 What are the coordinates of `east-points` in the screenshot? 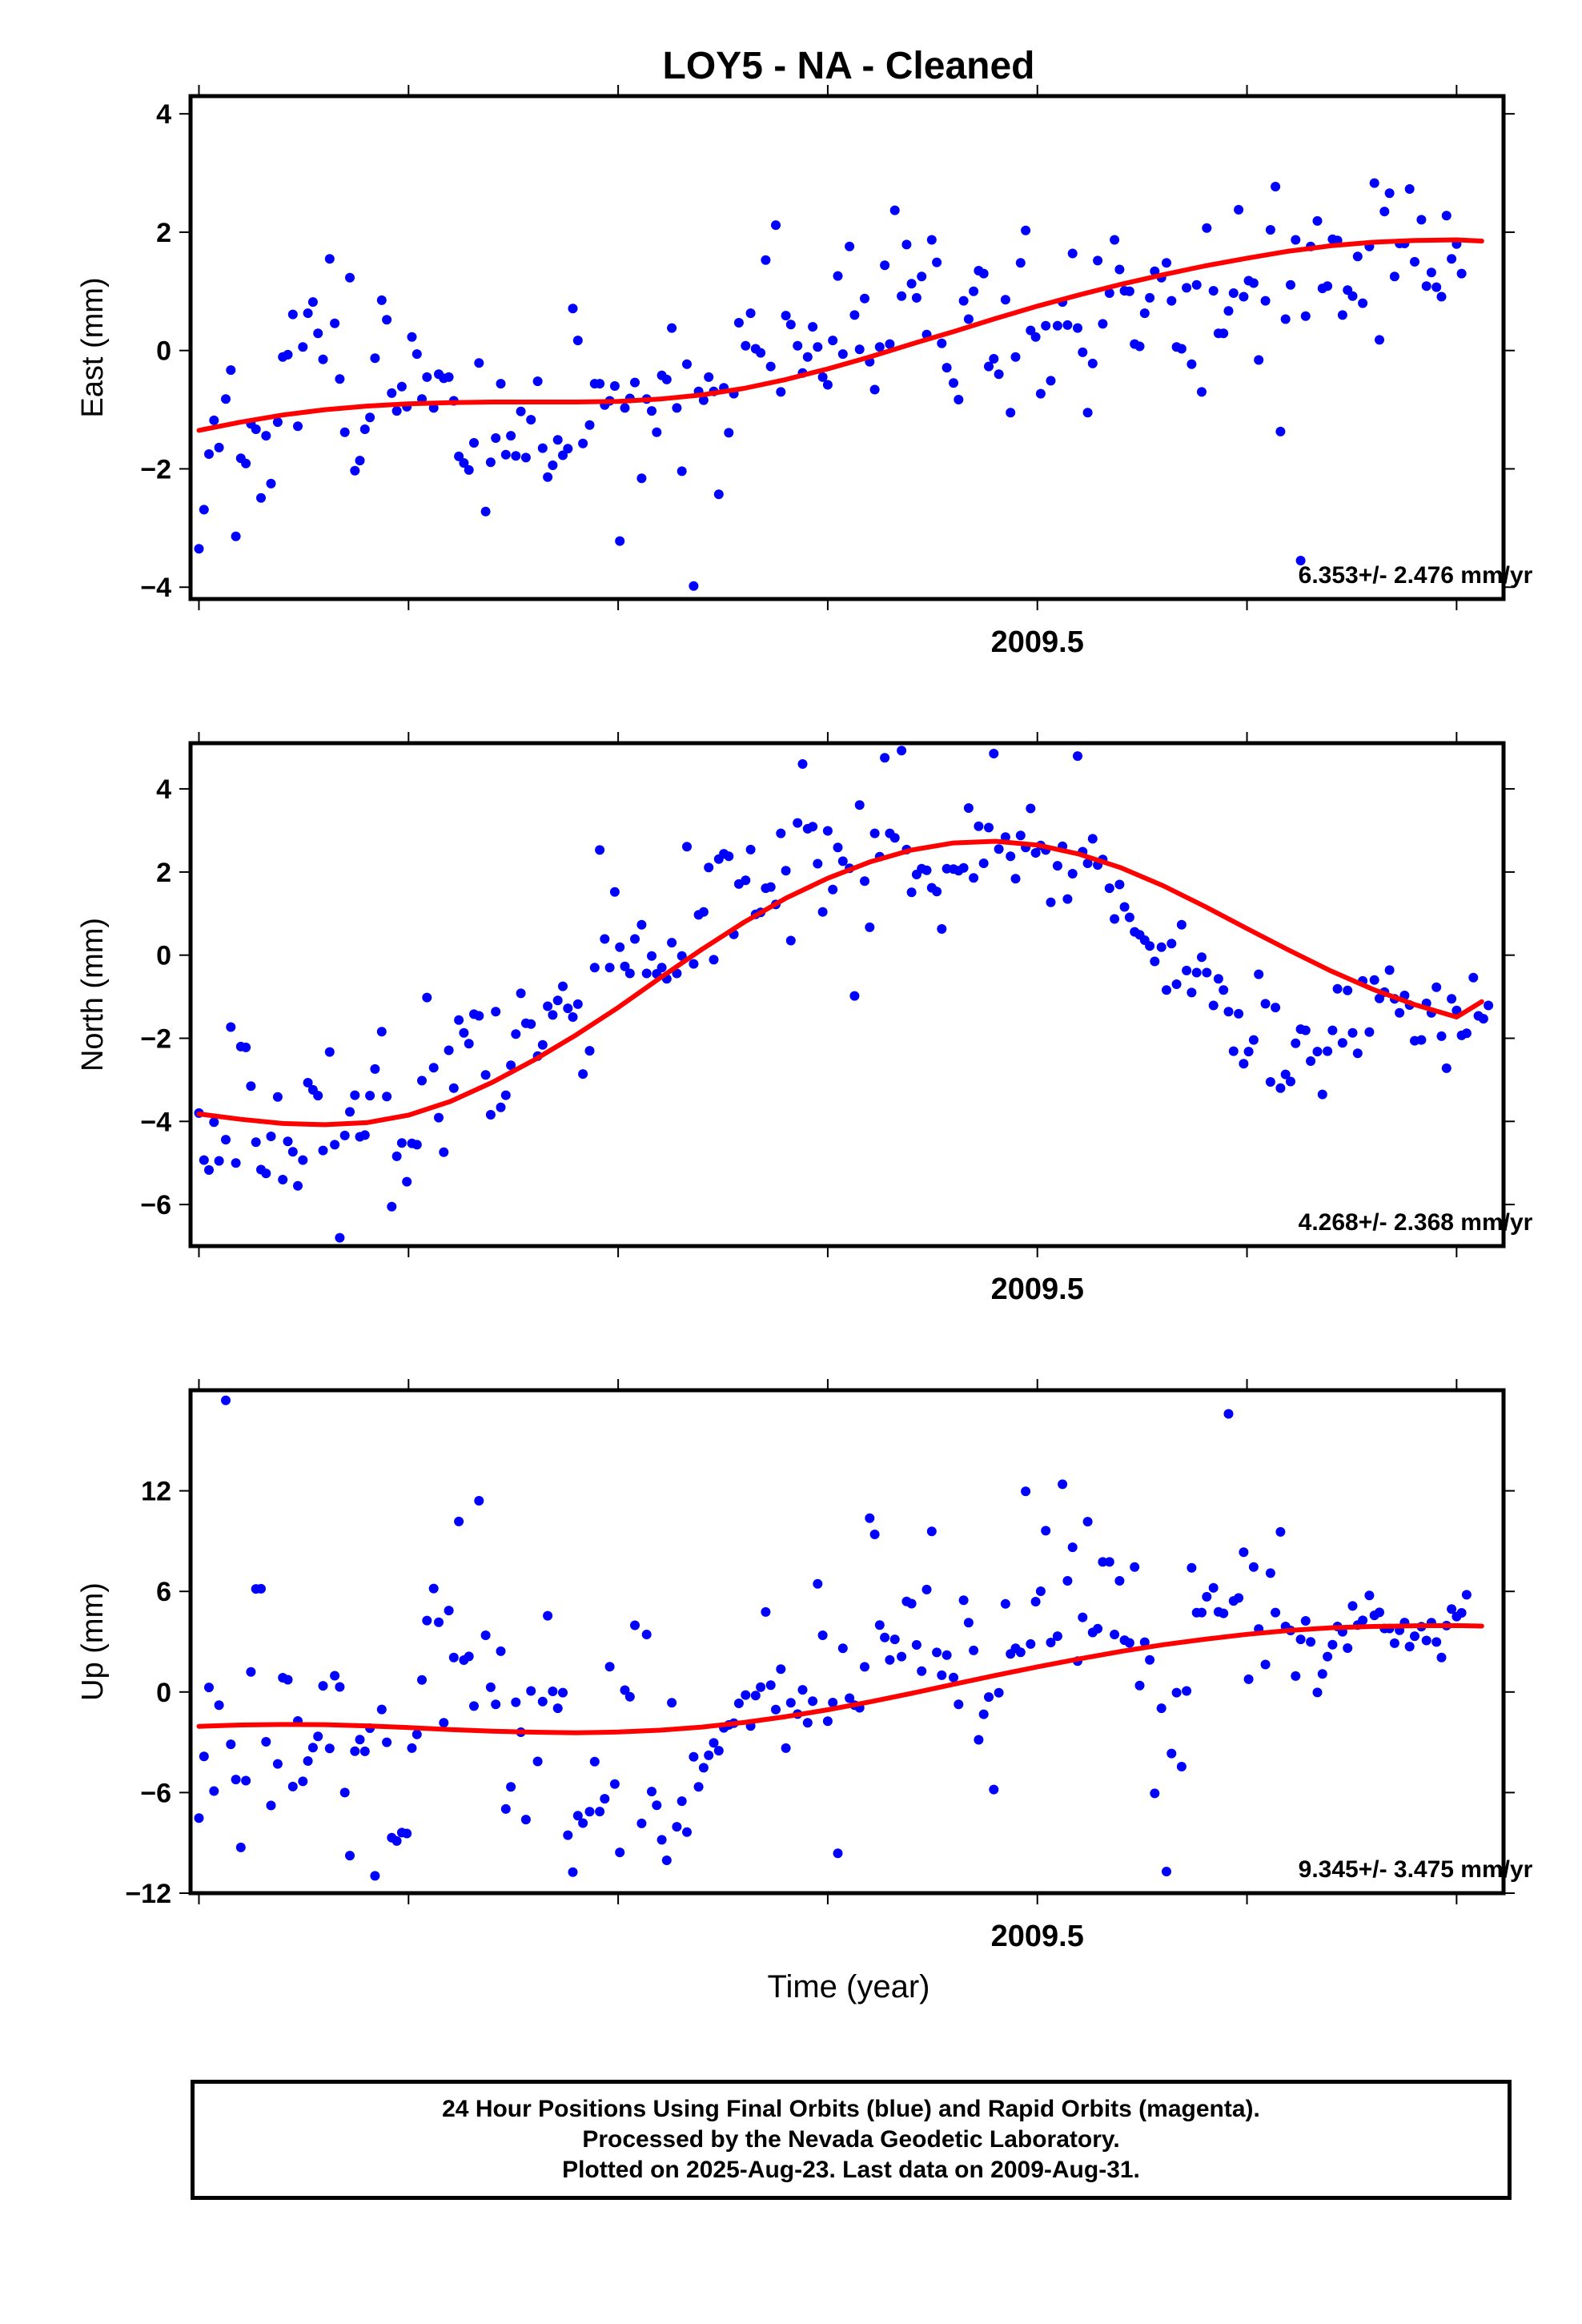 It's located at (830, 384).